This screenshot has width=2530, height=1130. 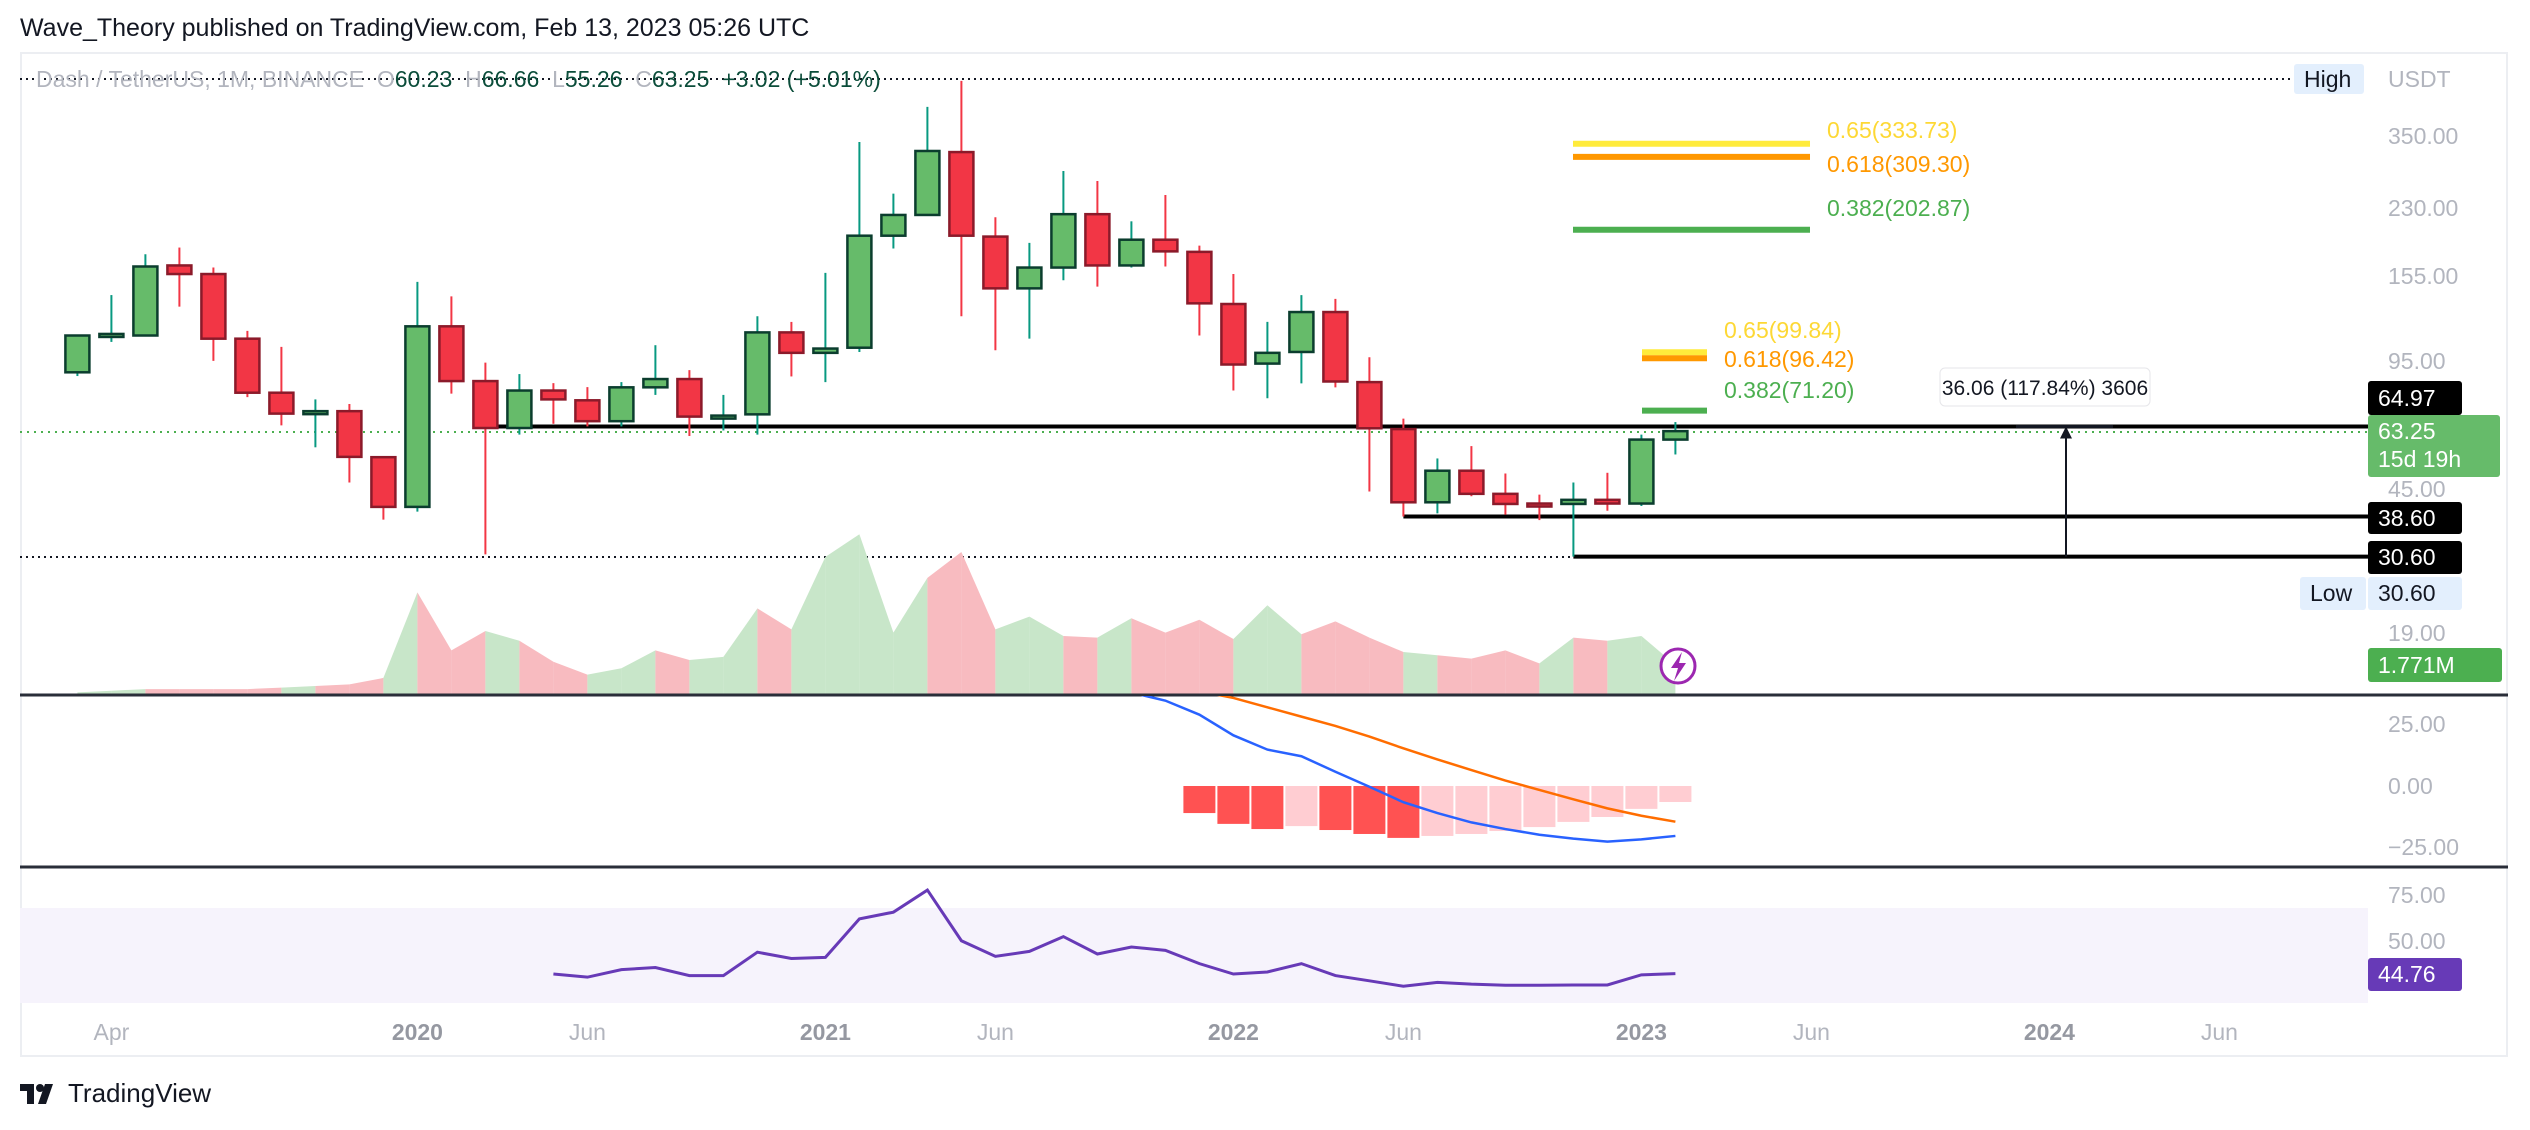 I want to click on measure-label-box, so click(x=2045, y=387).